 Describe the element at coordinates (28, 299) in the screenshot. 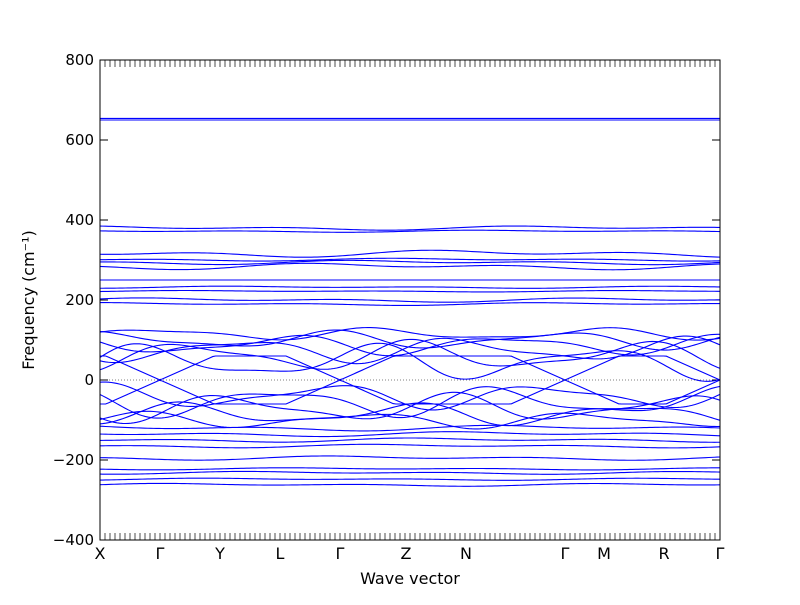

I see `y-axis-label: Frequency (cm⁻¹)` at that location.